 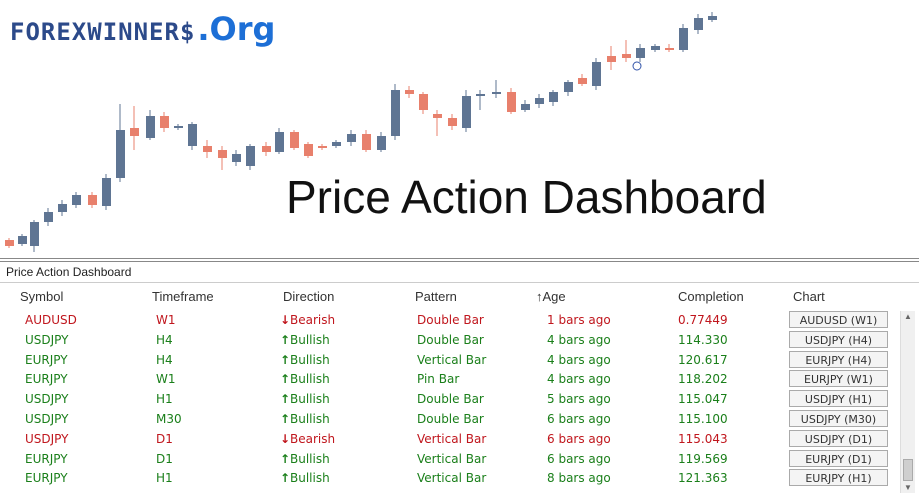 I want to click on open-chart-button: USDJPY (H1), so click(x=838, y=399).